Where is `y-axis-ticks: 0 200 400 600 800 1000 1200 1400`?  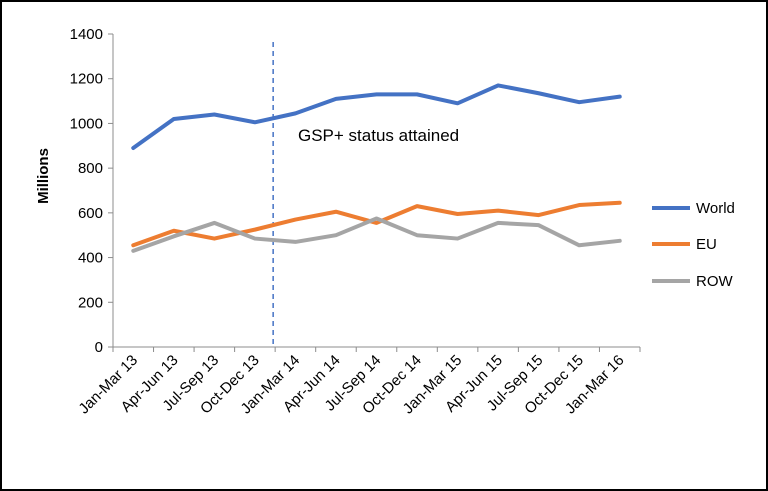 y-axis-ticks: 0 200 400 600 800 1000 1200 1400 is located at coordinates (91, 191).